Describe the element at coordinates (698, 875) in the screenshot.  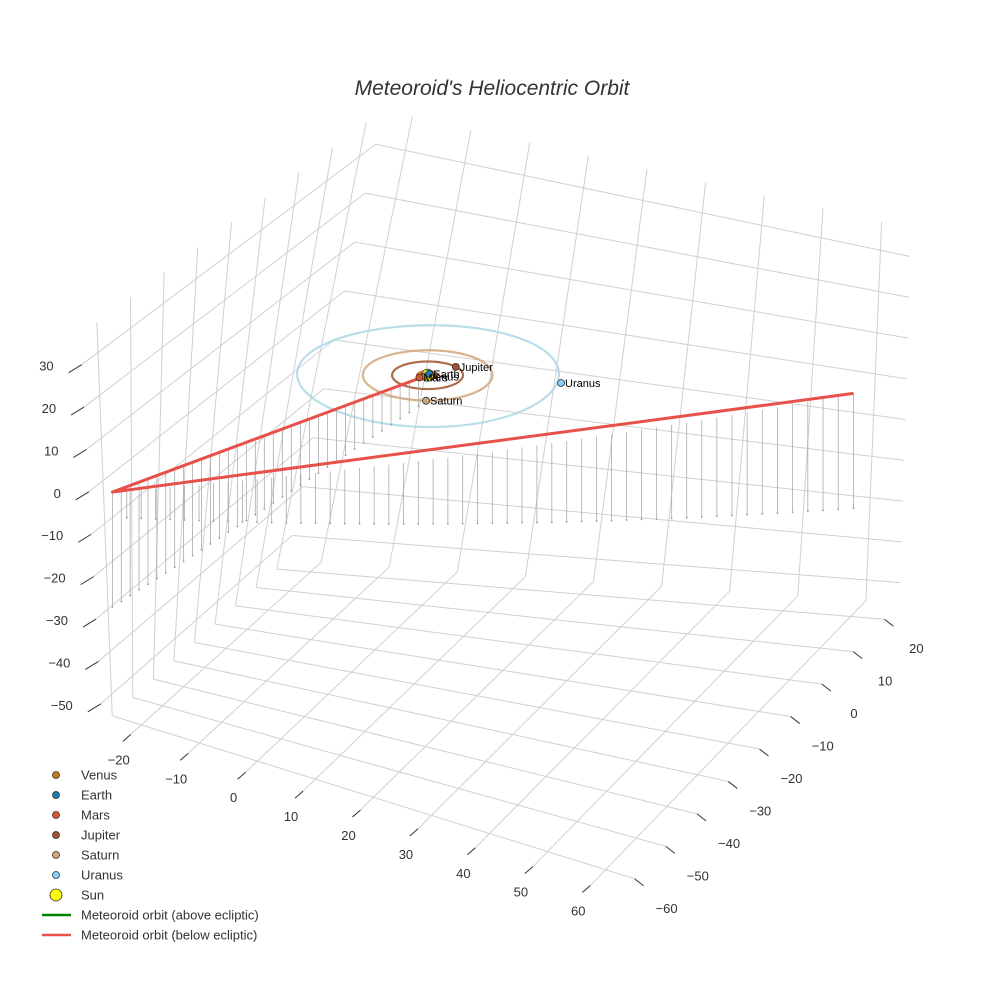
I see `y-axis-tick-label: −50` at that location.